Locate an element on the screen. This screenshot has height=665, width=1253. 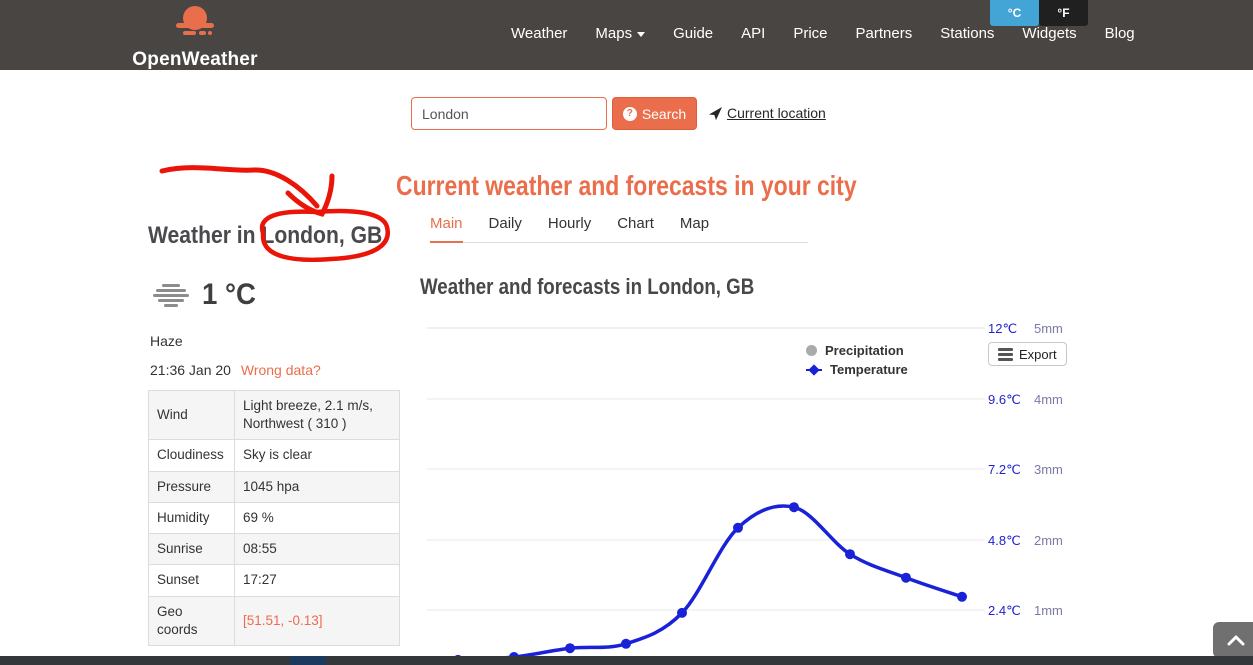
tab-main: Main is located at coordinates (446, 229).